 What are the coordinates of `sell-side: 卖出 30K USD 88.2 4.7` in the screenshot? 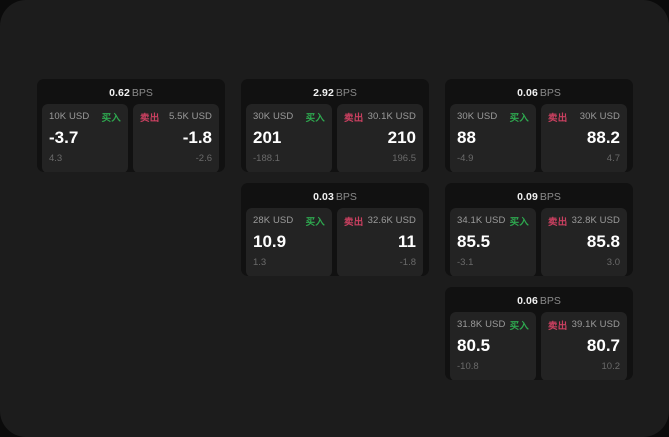 It's located at (584, 138).